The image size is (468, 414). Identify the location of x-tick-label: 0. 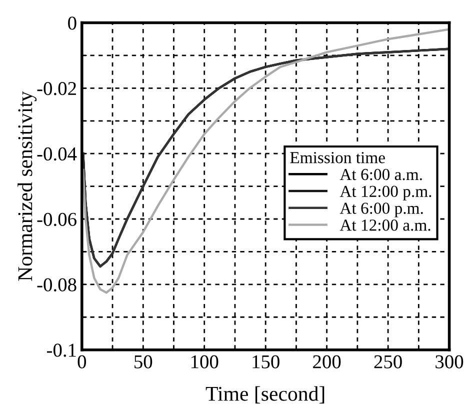
(82, 361).